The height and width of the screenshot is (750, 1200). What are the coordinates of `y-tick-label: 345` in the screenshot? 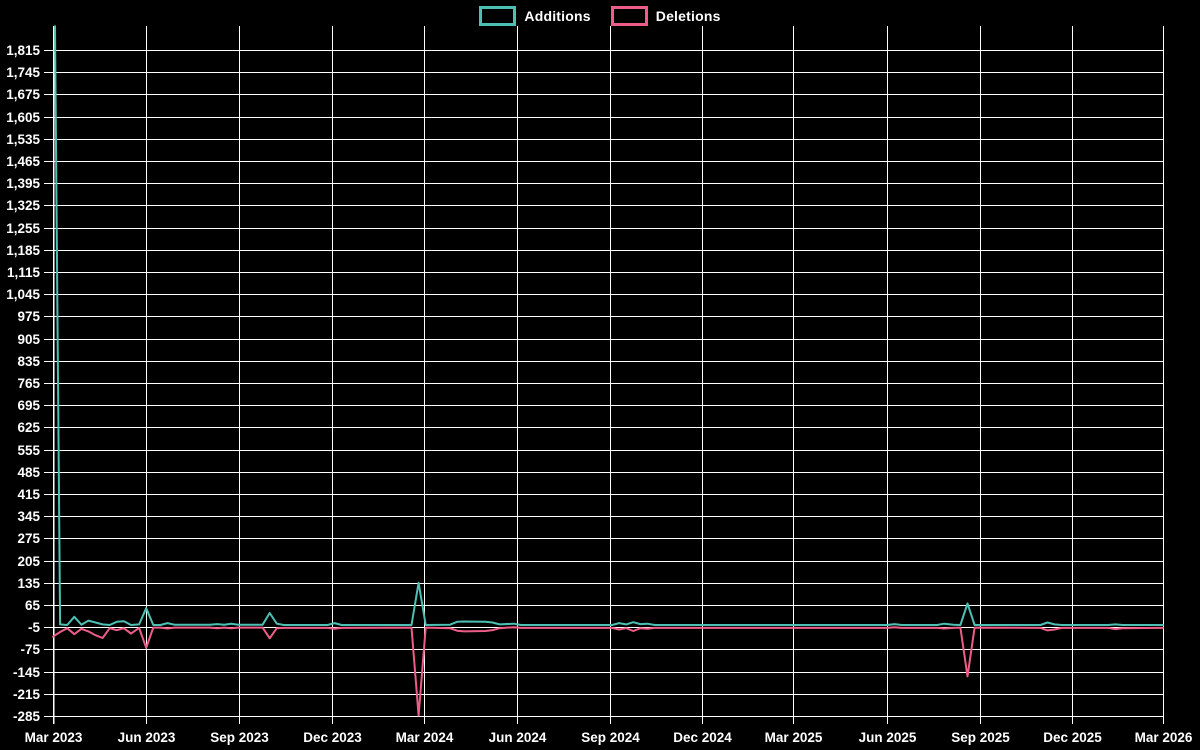 It's located at (28, 516).